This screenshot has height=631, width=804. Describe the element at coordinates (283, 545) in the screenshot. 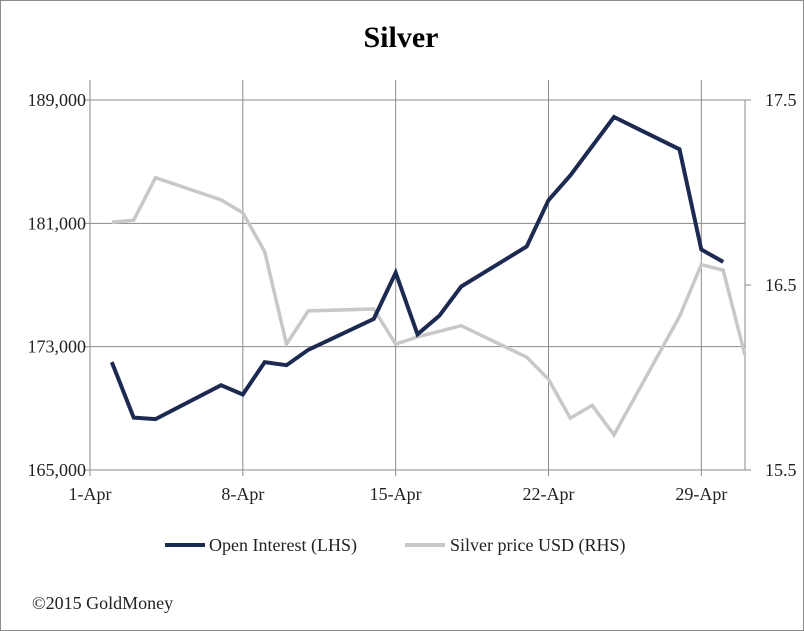

I see `legend-label-open-interest: Open Interest (LHS)` at that location.